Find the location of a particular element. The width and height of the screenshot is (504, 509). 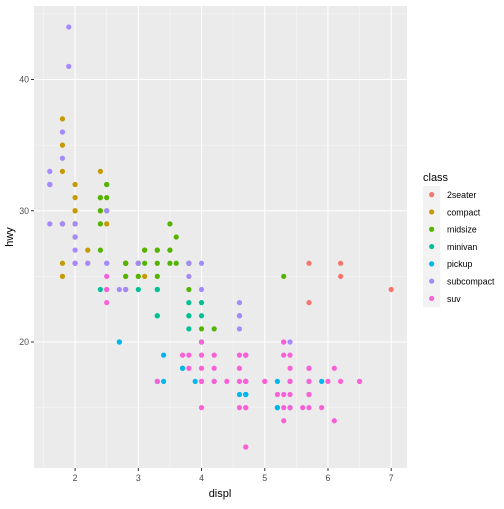

legend-swatch-suv is located at coordinates (432, 298).